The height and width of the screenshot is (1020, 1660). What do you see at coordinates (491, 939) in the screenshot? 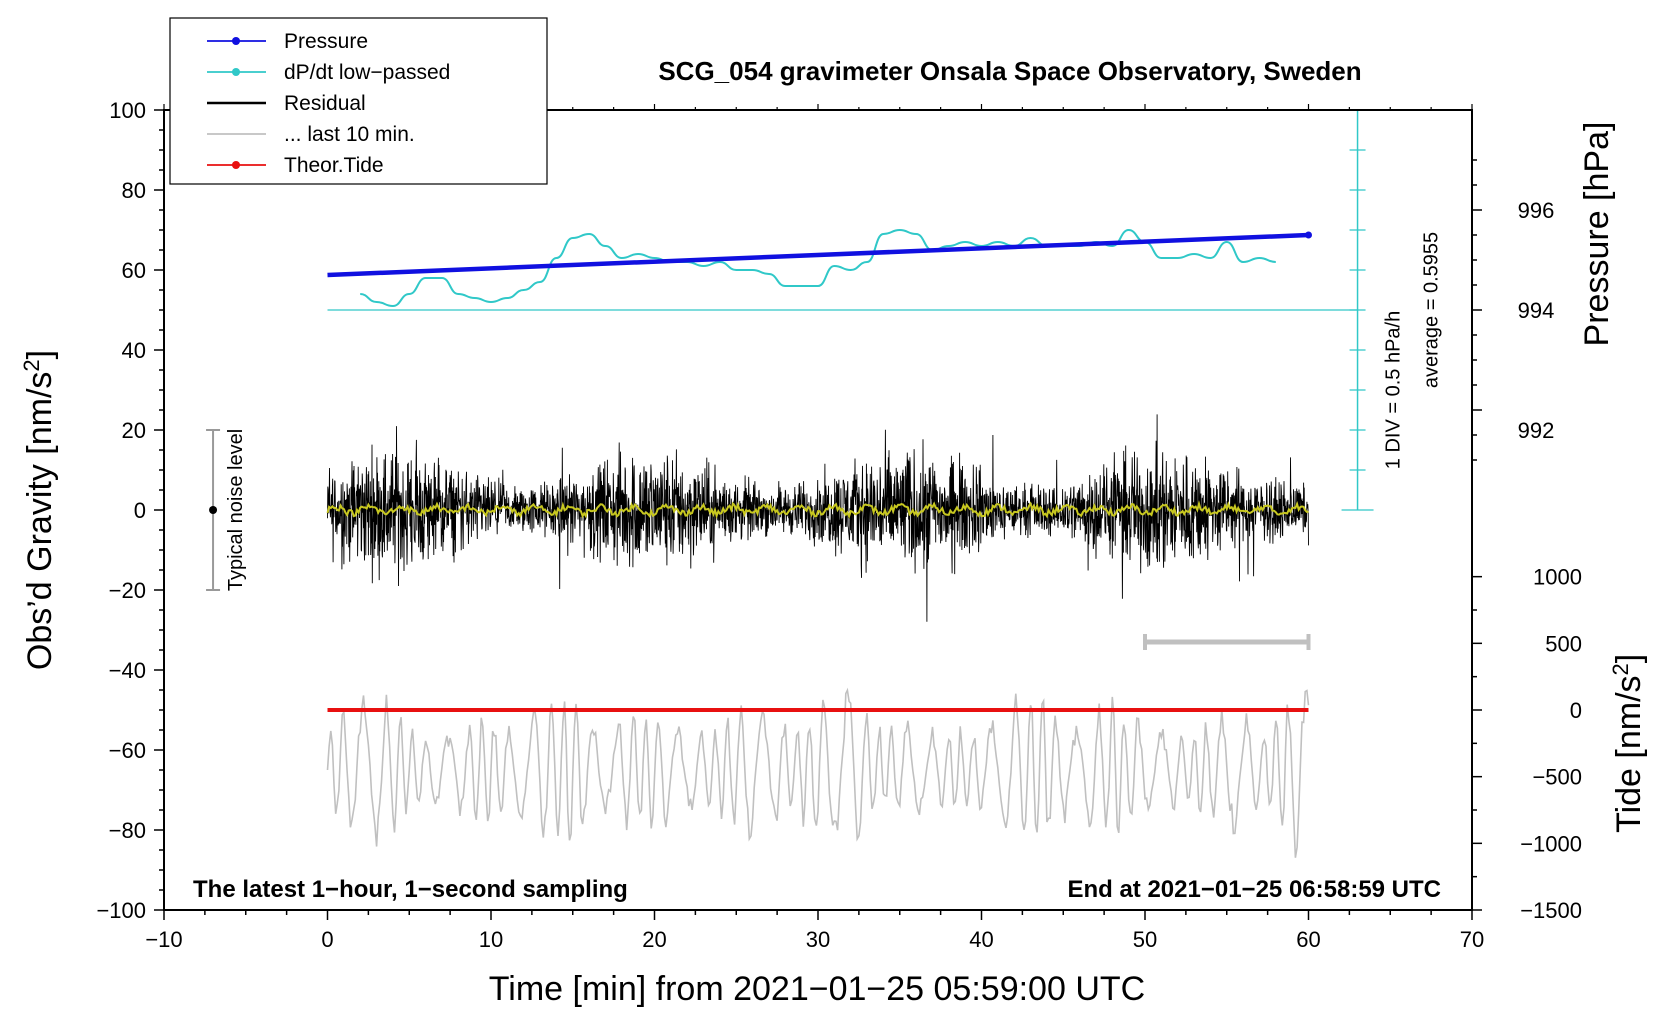
I see `x-tick-label: 10` at bounding box center [491, 939].